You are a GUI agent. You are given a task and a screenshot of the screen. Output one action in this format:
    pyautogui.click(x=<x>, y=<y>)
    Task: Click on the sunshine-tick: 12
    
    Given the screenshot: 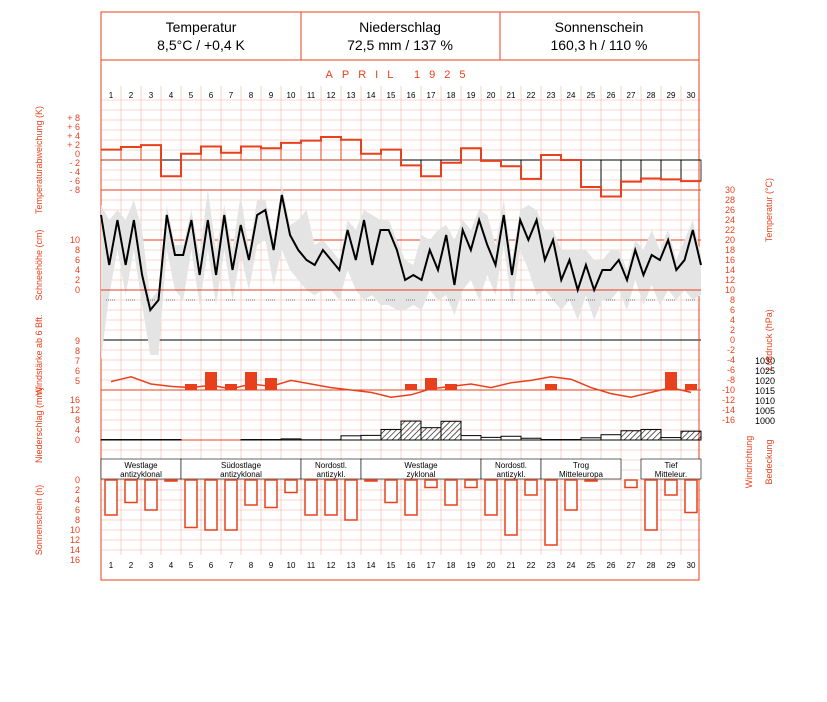 What is the action you would take?
    pyautogui.click(x=75, y=540)
    